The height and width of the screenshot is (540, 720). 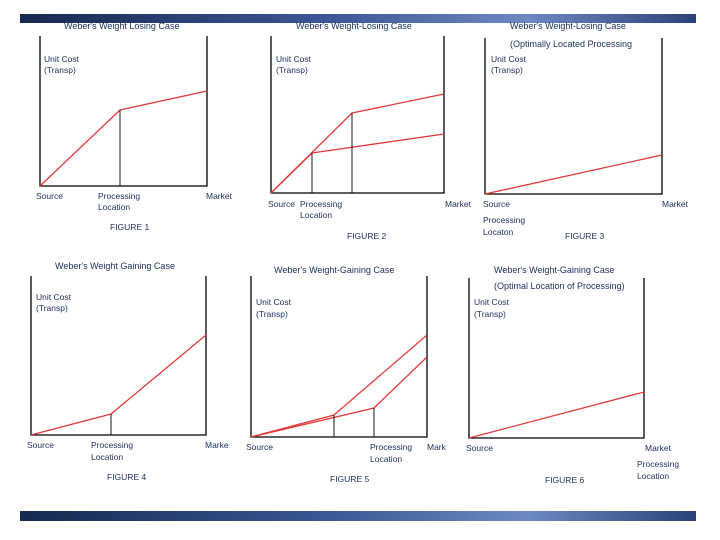 I want to click on figure-1-processing-label-2: Location, so click(x=114, y=207).